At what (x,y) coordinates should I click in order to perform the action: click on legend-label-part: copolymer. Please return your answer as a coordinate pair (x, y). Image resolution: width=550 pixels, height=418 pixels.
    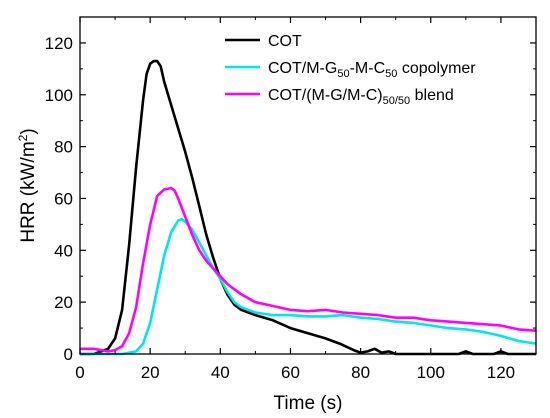
    Looking at the image, I should click on (436, 68).